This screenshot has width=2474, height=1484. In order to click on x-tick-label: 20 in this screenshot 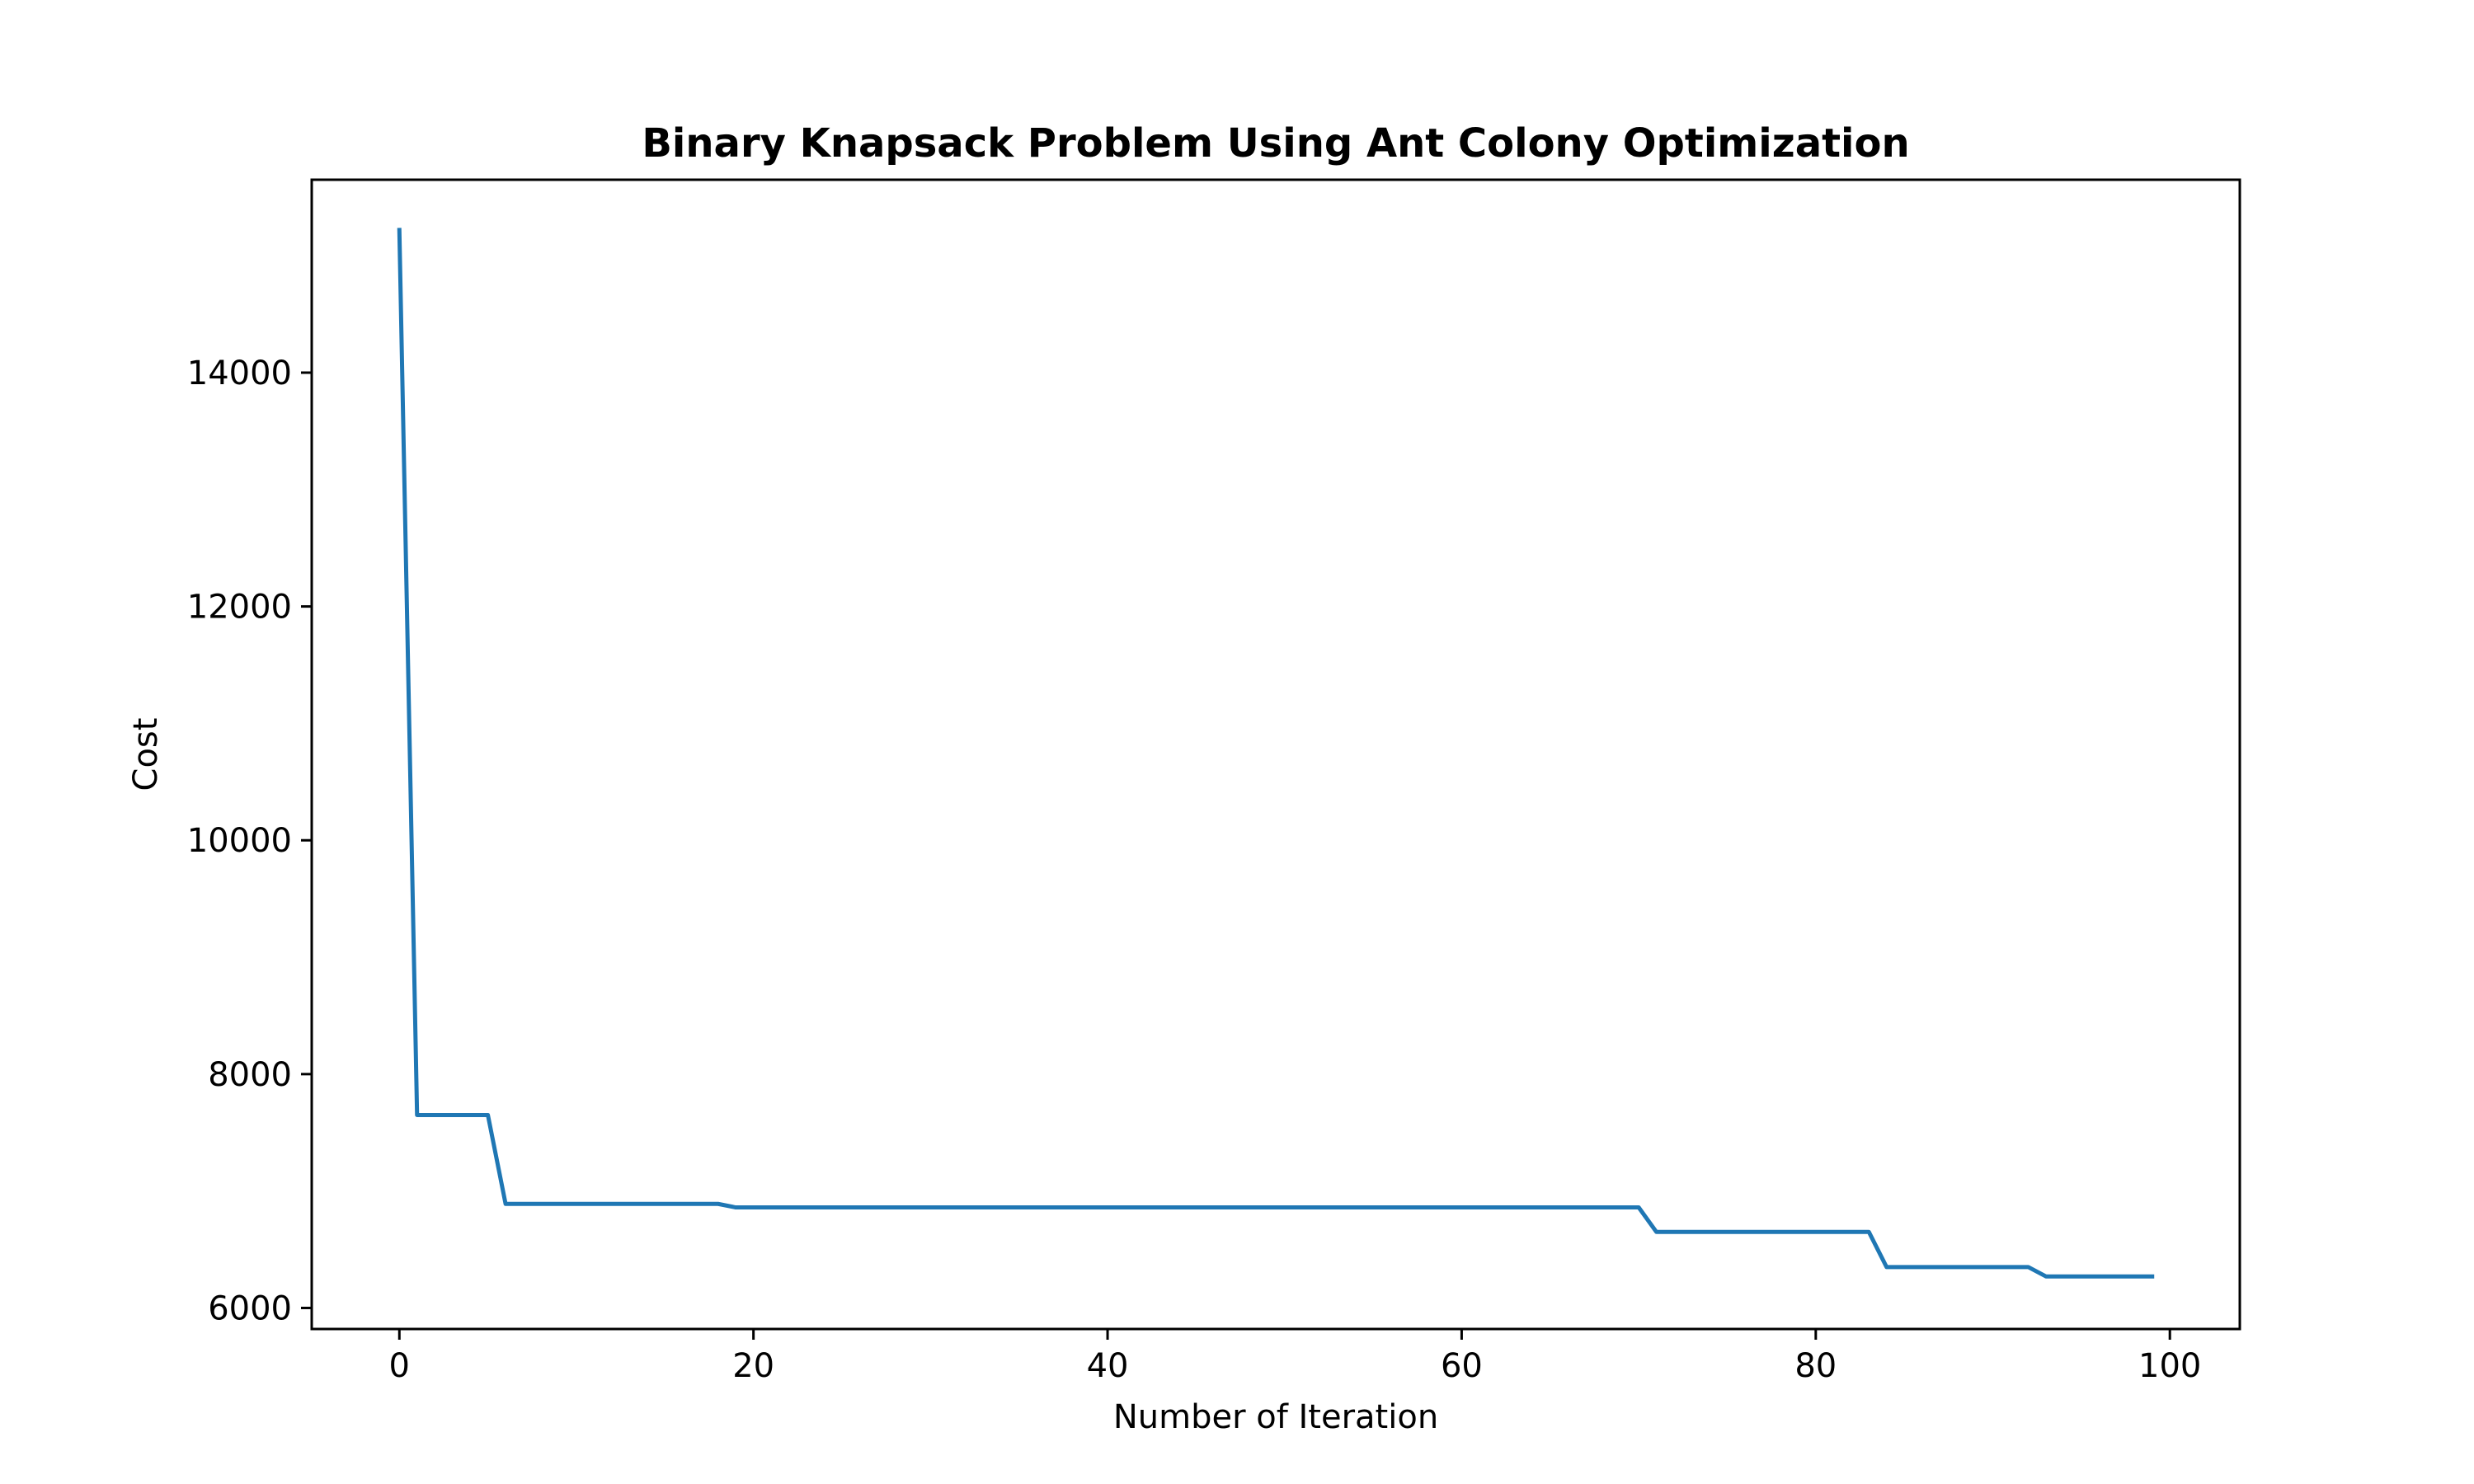, I will do `click(753, 1366)`.